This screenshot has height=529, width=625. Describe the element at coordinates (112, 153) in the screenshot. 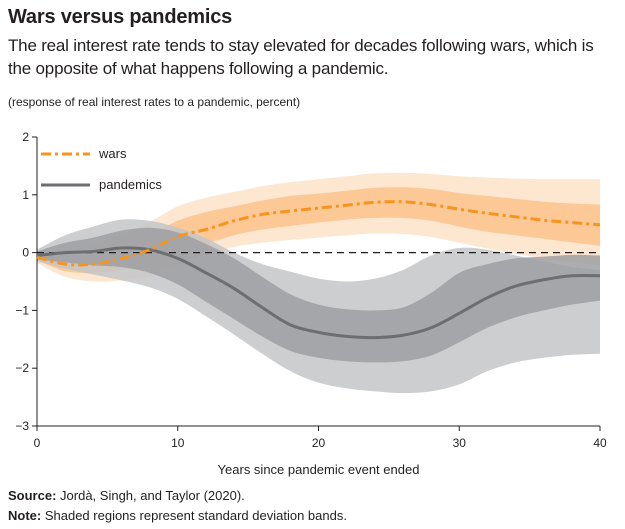

I see `legend-label-wars: wars` at that location.